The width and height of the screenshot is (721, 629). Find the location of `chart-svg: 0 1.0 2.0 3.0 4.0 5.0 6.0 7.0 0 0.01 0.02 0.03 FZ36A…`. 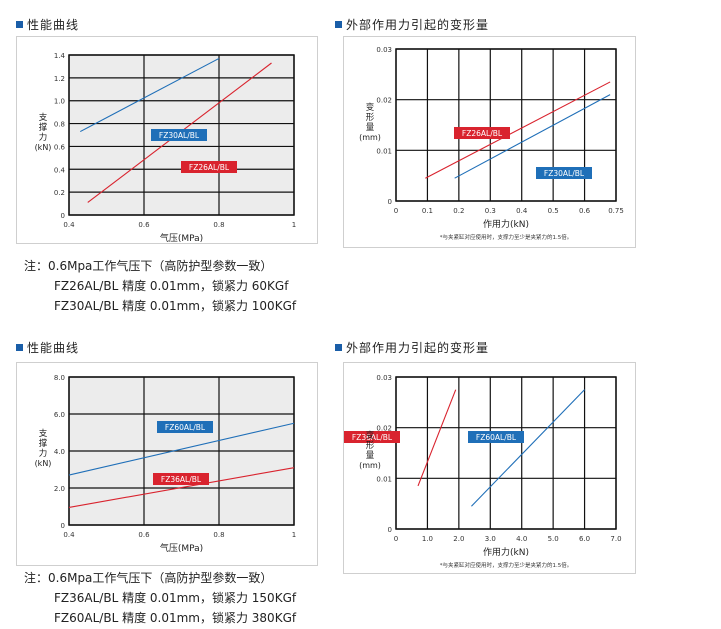

chart-svg: 0 1.0 2.0 3.0 4.0 5.0 6.0 7.0 0 0.01 0.02 0.03 FZ36A… is located at coordinates (483, 471).